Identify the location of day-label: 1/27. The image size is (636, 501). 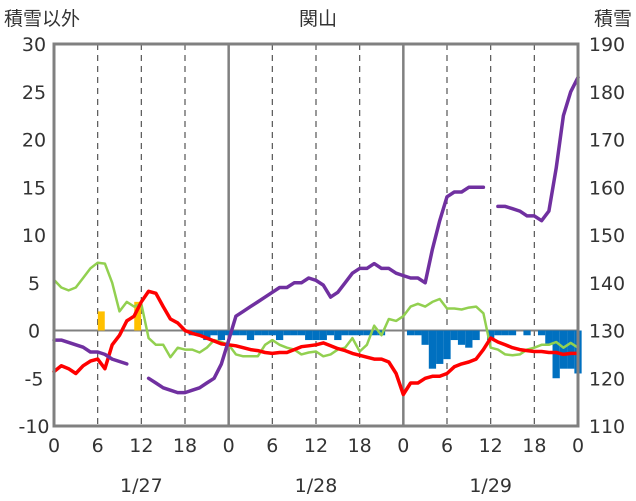
(141, 486).